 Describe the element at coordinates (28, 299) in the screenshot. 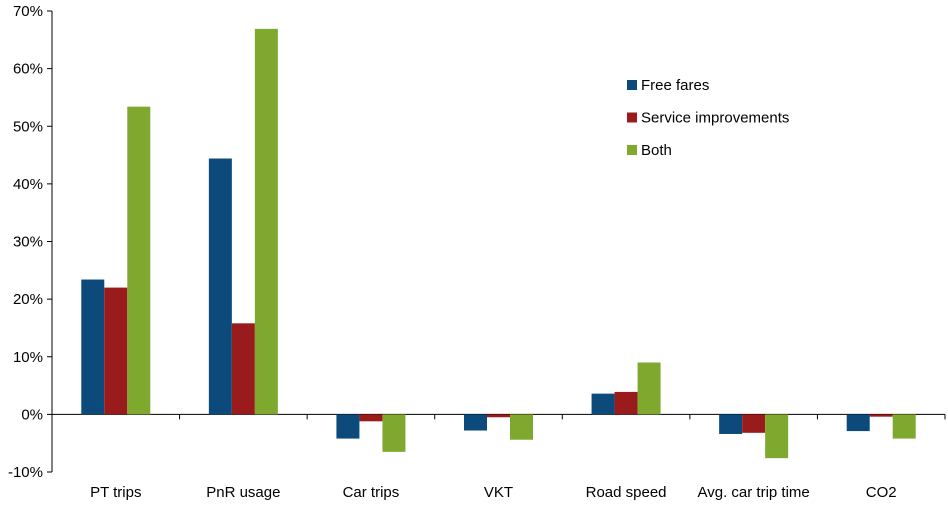

I see `y-tick-label: 20%` at that location.